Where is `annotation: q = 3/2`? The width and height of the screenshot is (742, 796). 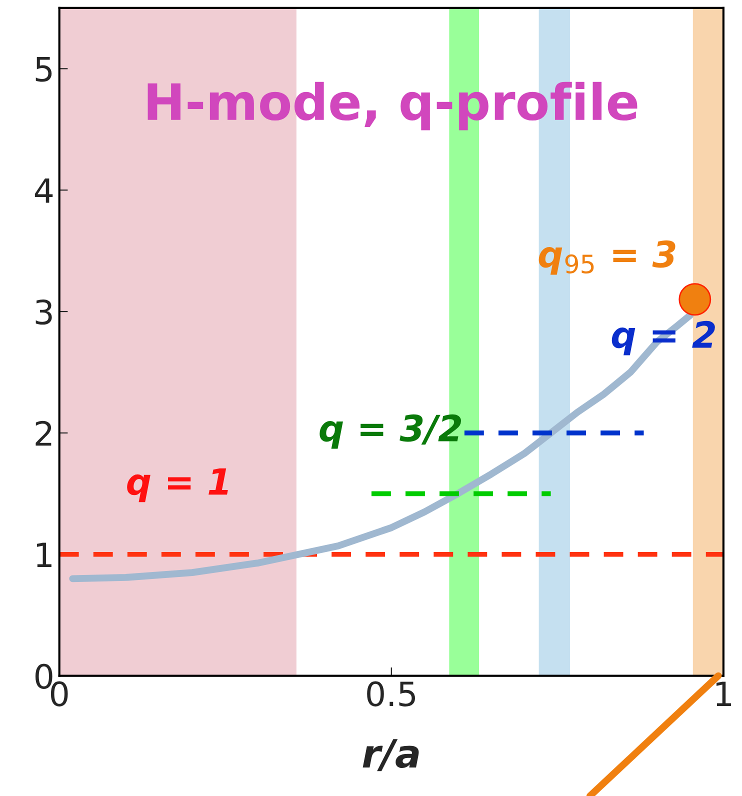
annotation: q = 3/2 is located at coordinates (391, 431).